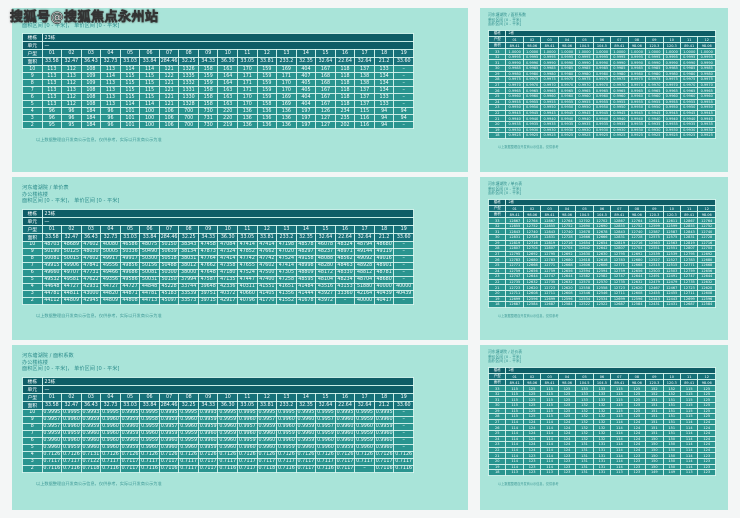  I want to click on table-cell: 03, so click(91, 53).